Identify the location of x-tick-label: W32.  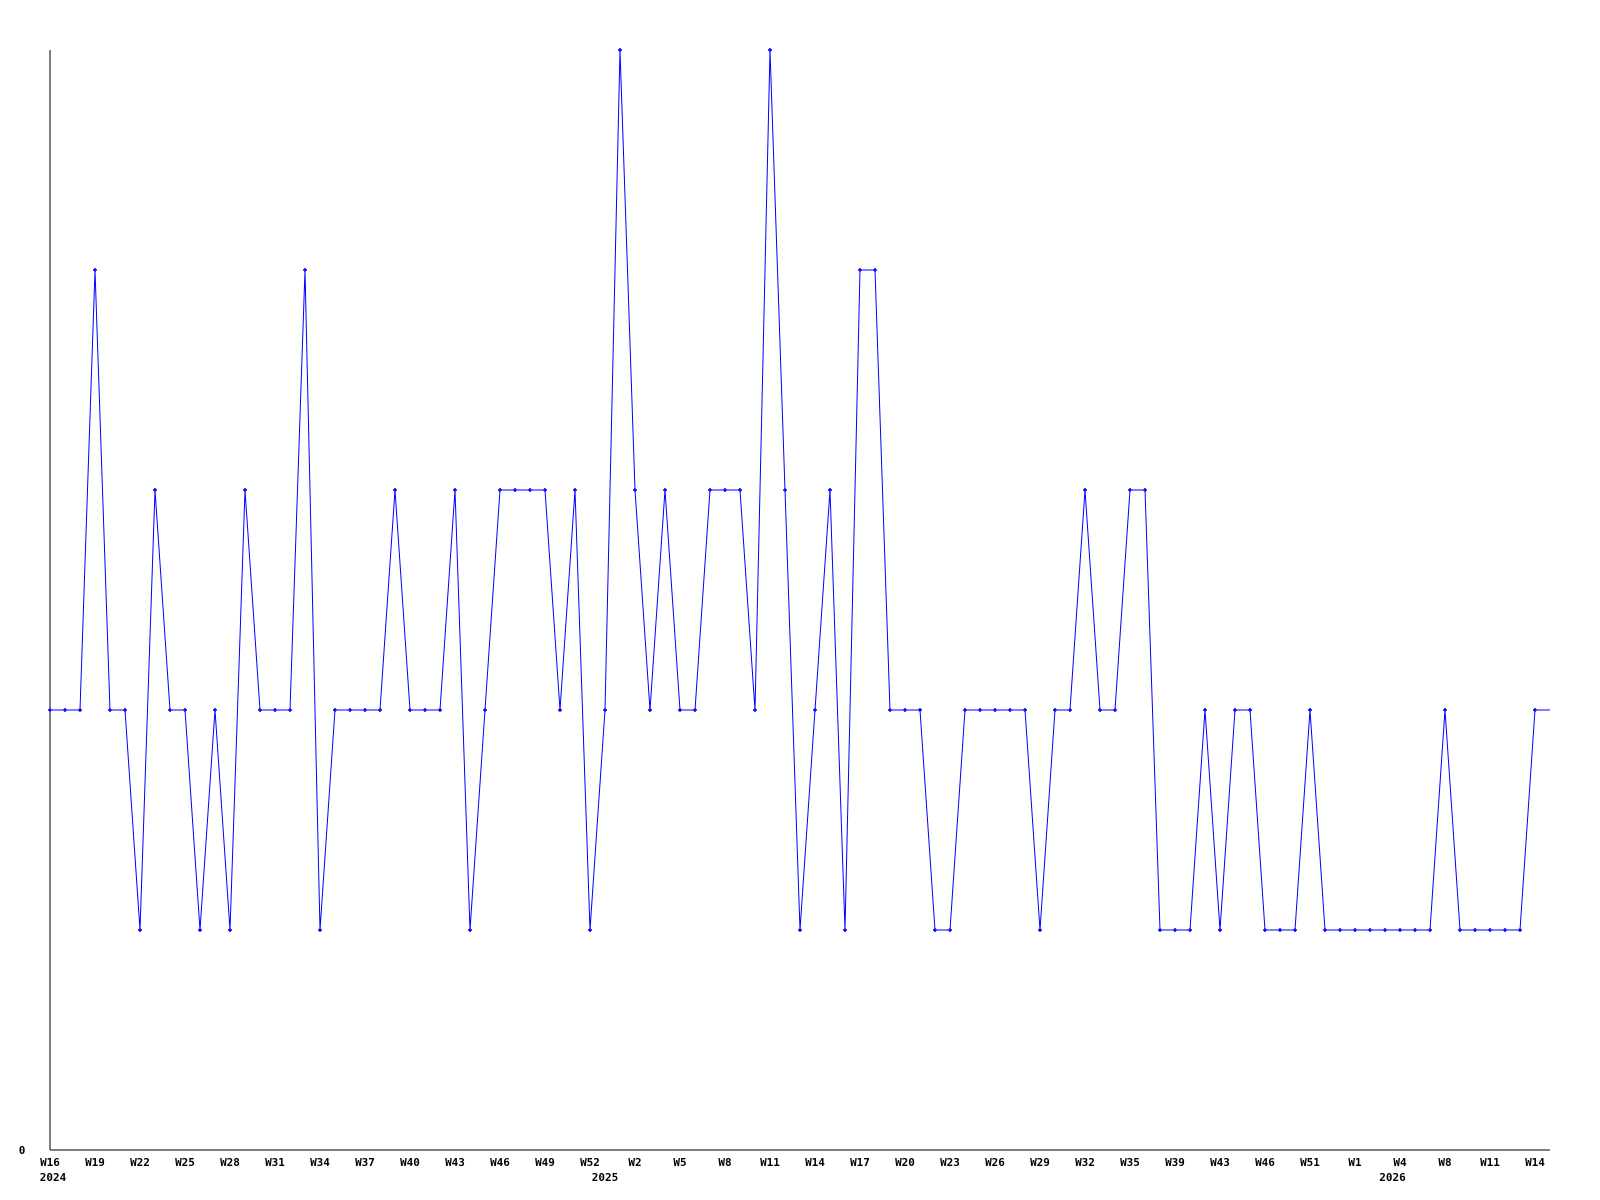
(1085, 1162).